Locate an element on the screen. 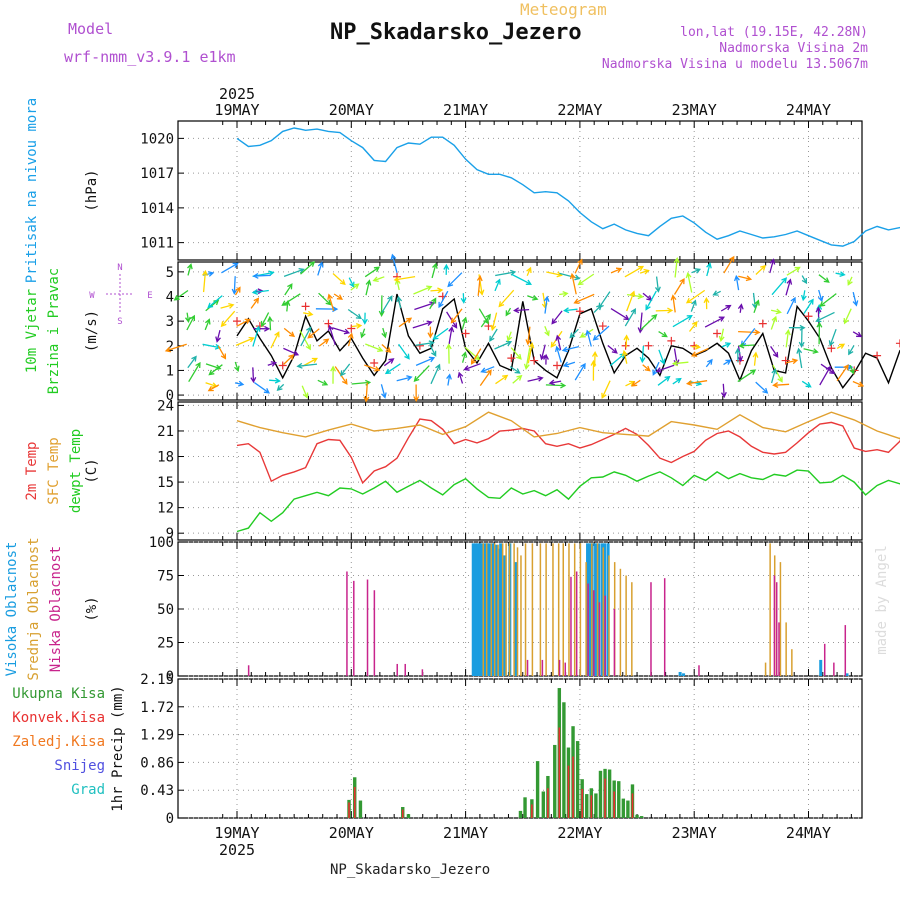 This screenshot has width=900, height=900. bottom-xtick-label: 21MAY is located at coordinates (465, 833).